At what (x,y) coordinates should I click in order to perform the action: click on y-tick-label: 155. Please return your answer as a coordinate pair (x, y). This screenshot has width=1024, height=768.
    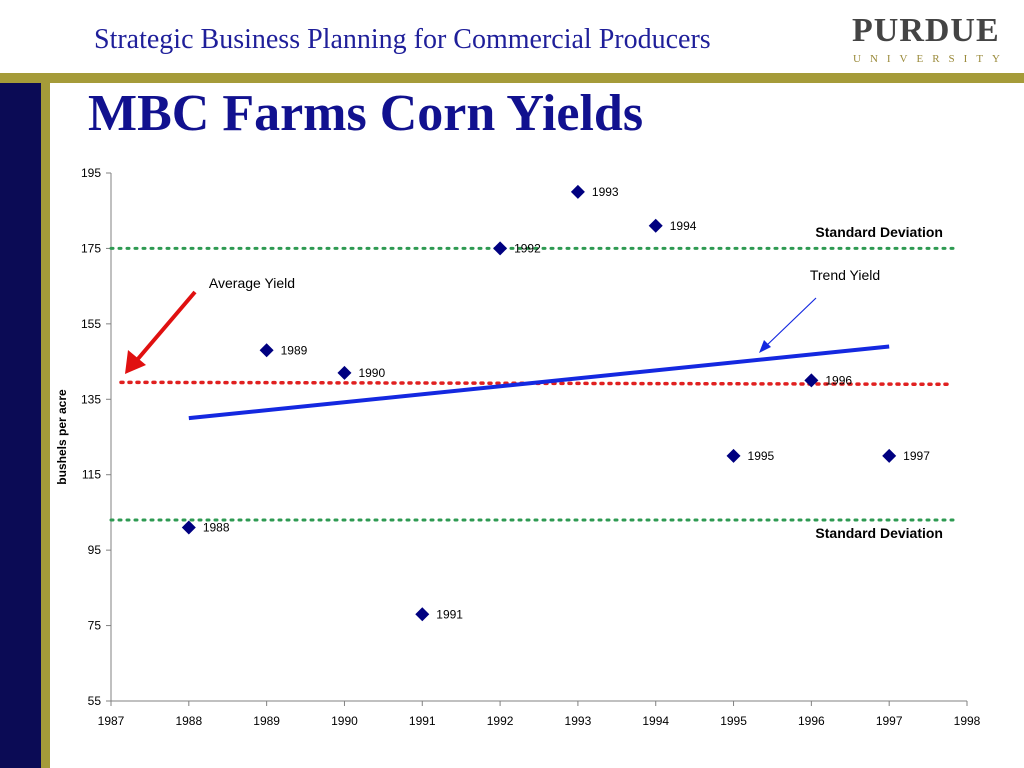
    Looking at the image, I should click on (91, 324).